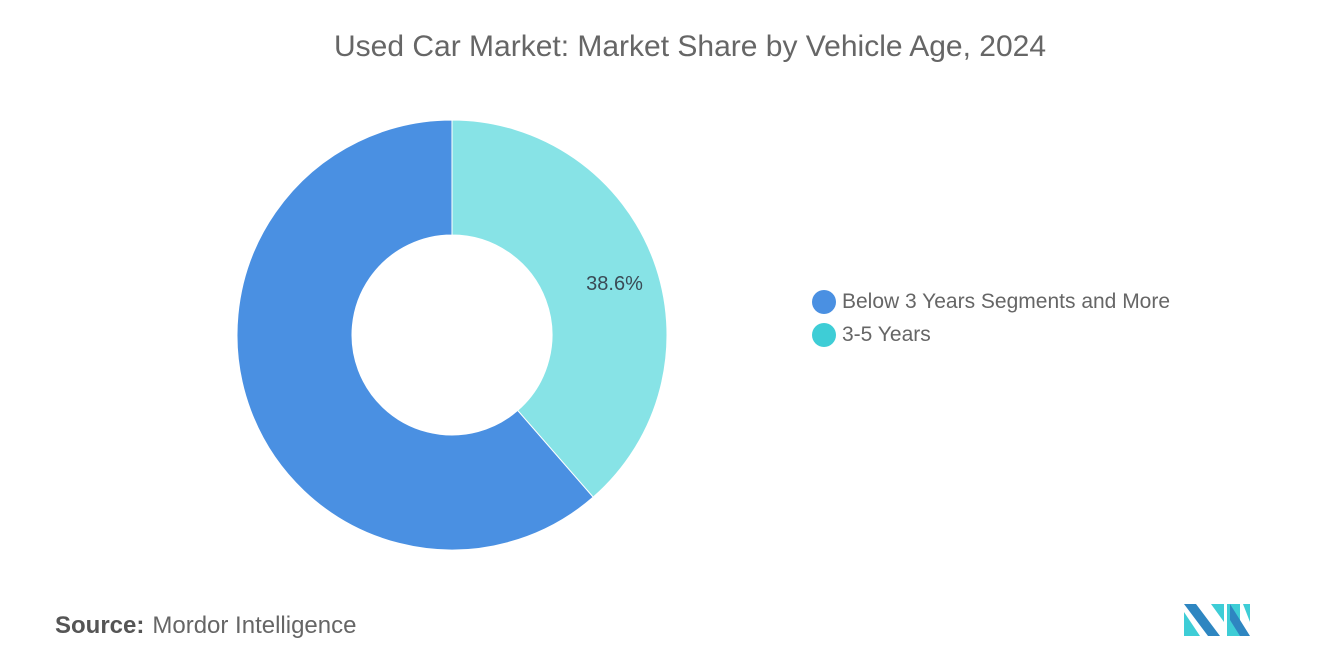  What do you see at coordinates (254, 625) in the screenshot?
I see `source-value: Mordor Intelligence` at bounding box center [254, 625].